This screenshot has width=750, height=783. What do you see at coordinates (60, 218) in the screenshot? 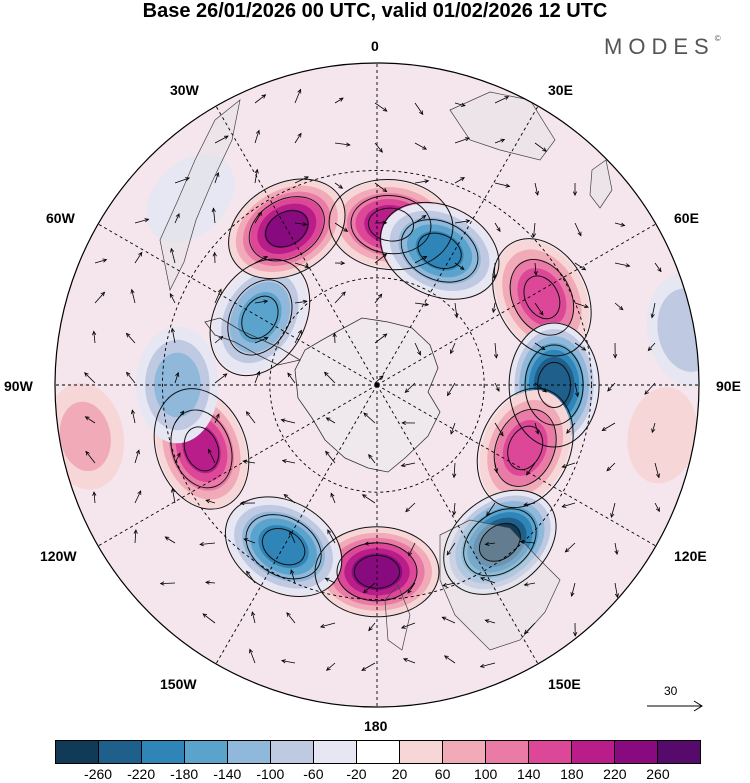
I see `lon-label-60w: 60W` at bounding box center [60, 218].